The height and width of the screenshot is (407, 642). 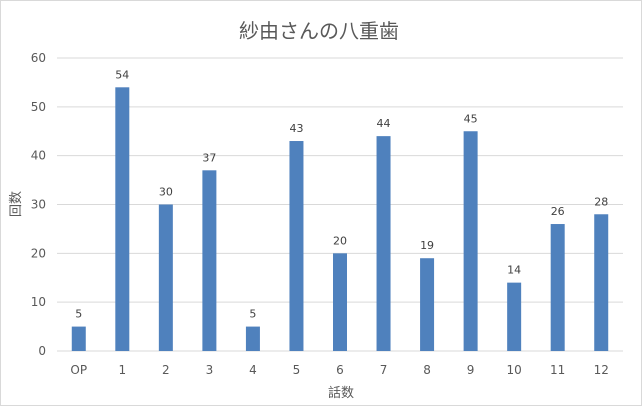 What do you see at coordinates (384, 123) in the screenshot?
I see `data-label: 44` at bounding box center [384, 123].